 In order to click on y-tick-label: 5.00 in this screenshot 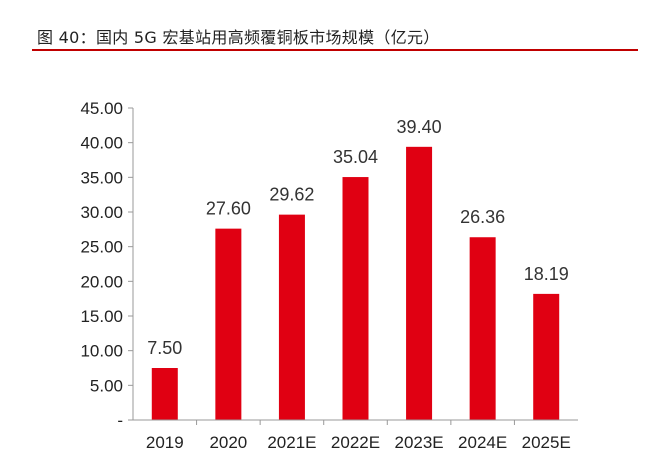, I will do `click(106, 385)`.